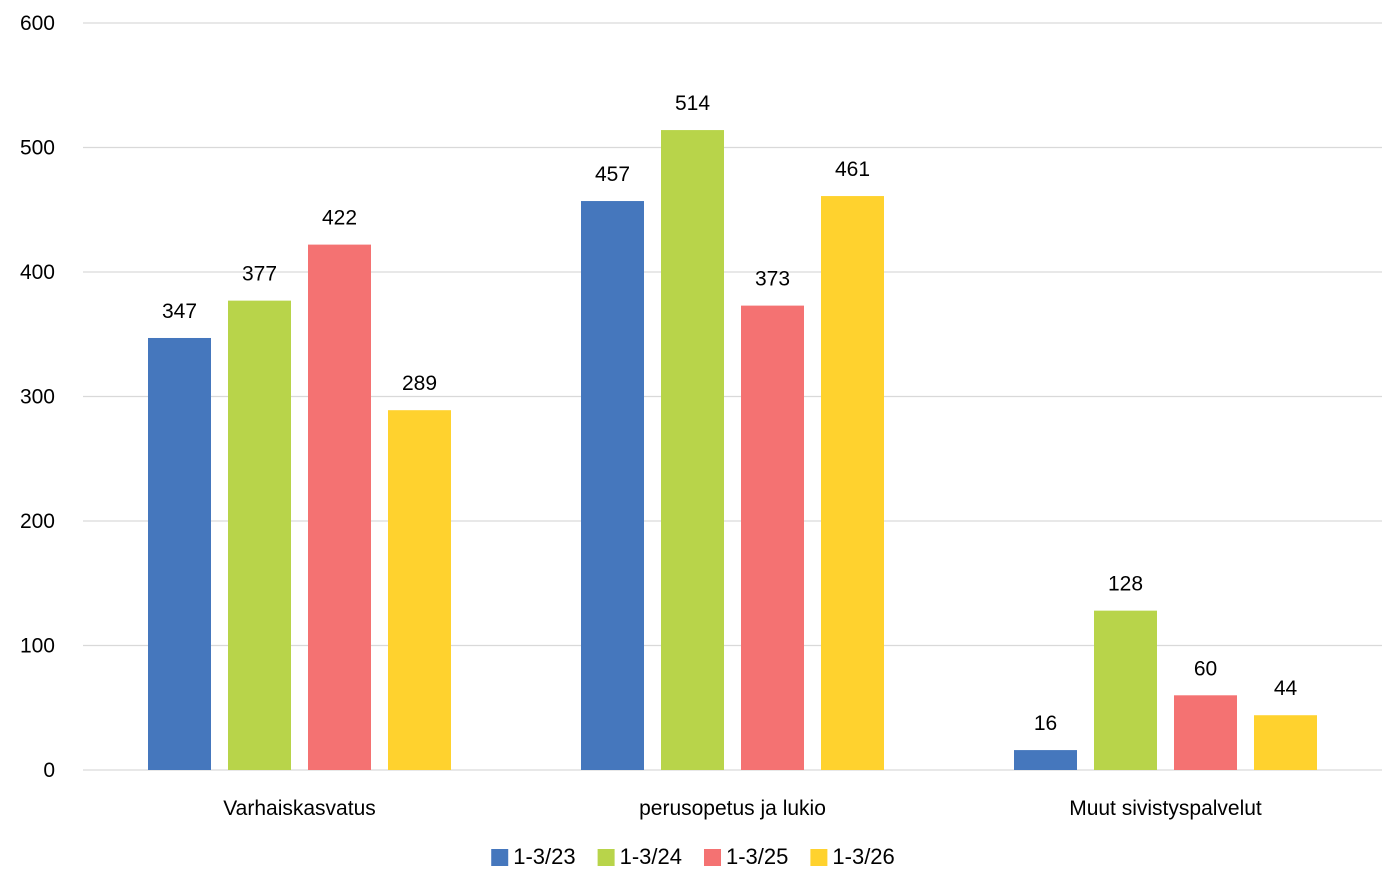 The width and height of the screenshot is (1386, 877). I want to click on legend-label: 1-3/24, so click(651, 856).